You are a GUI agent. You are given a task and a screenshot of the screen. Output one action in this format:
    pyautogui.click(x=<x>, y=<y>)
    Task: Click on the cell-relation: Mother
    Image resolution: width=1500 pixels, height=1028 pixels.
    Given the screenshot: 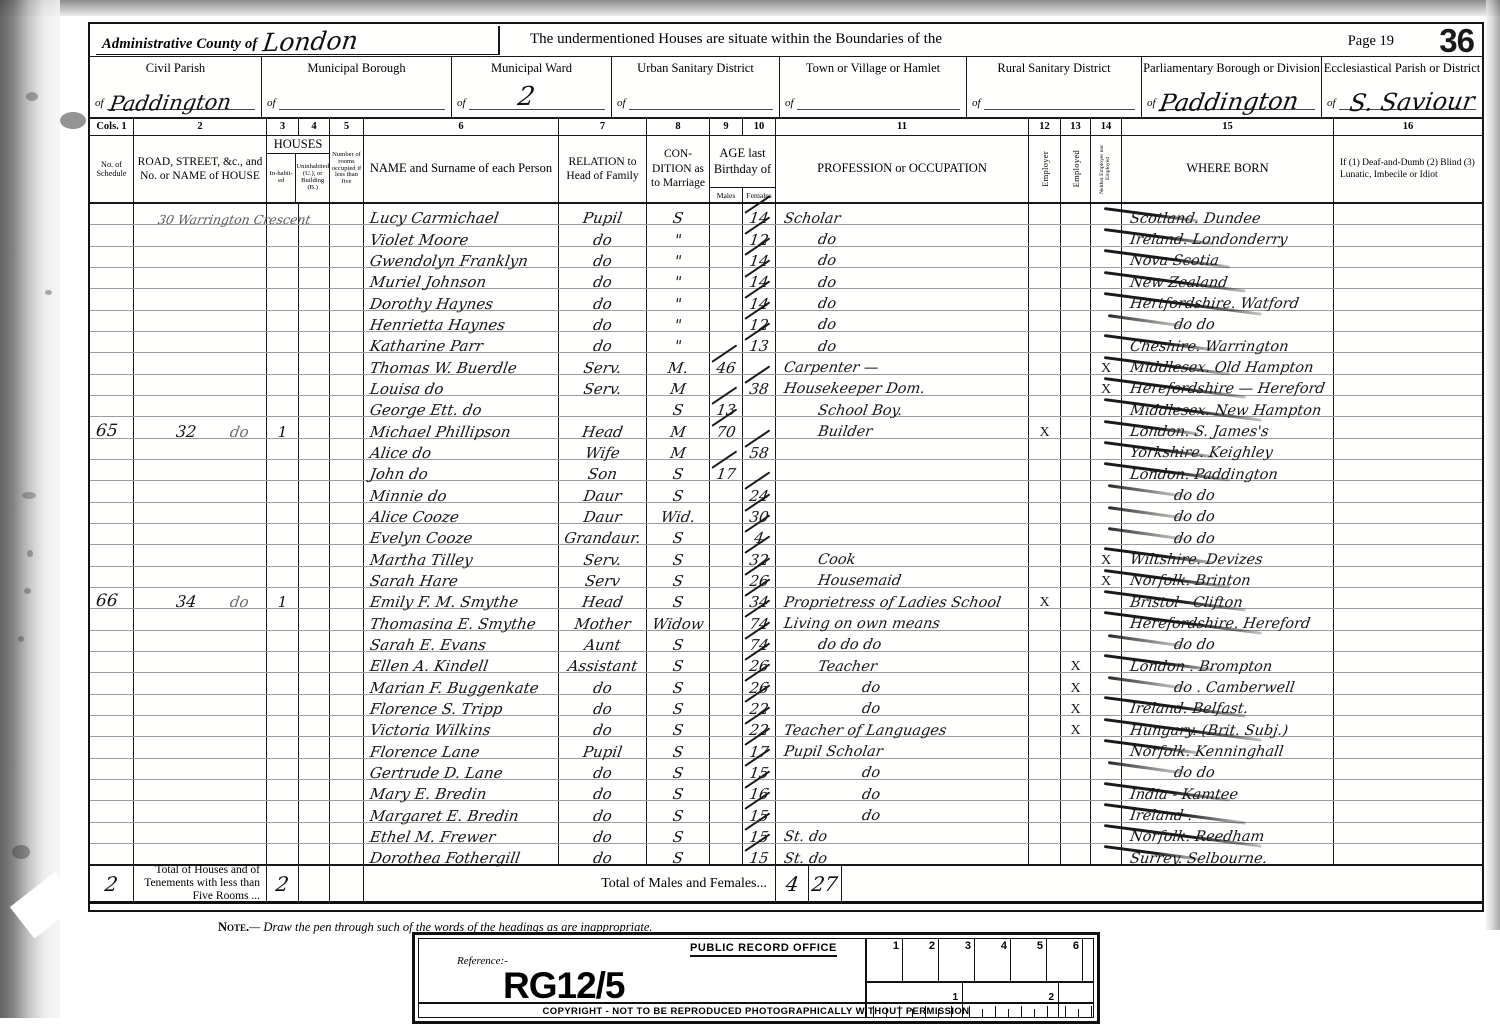 What is the action you would take?
    pyautogui.click(x=603, y=621)
    